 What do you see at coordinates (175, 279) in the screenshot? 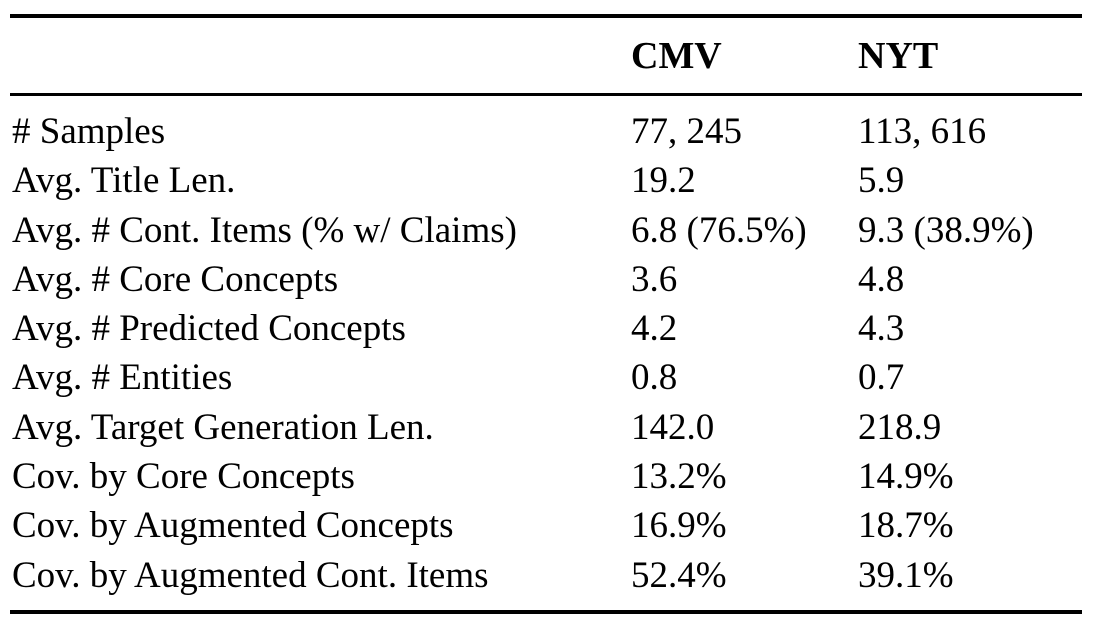
I see `row-label: Avg. # Core Concepts` at bounding box center [175, 279].